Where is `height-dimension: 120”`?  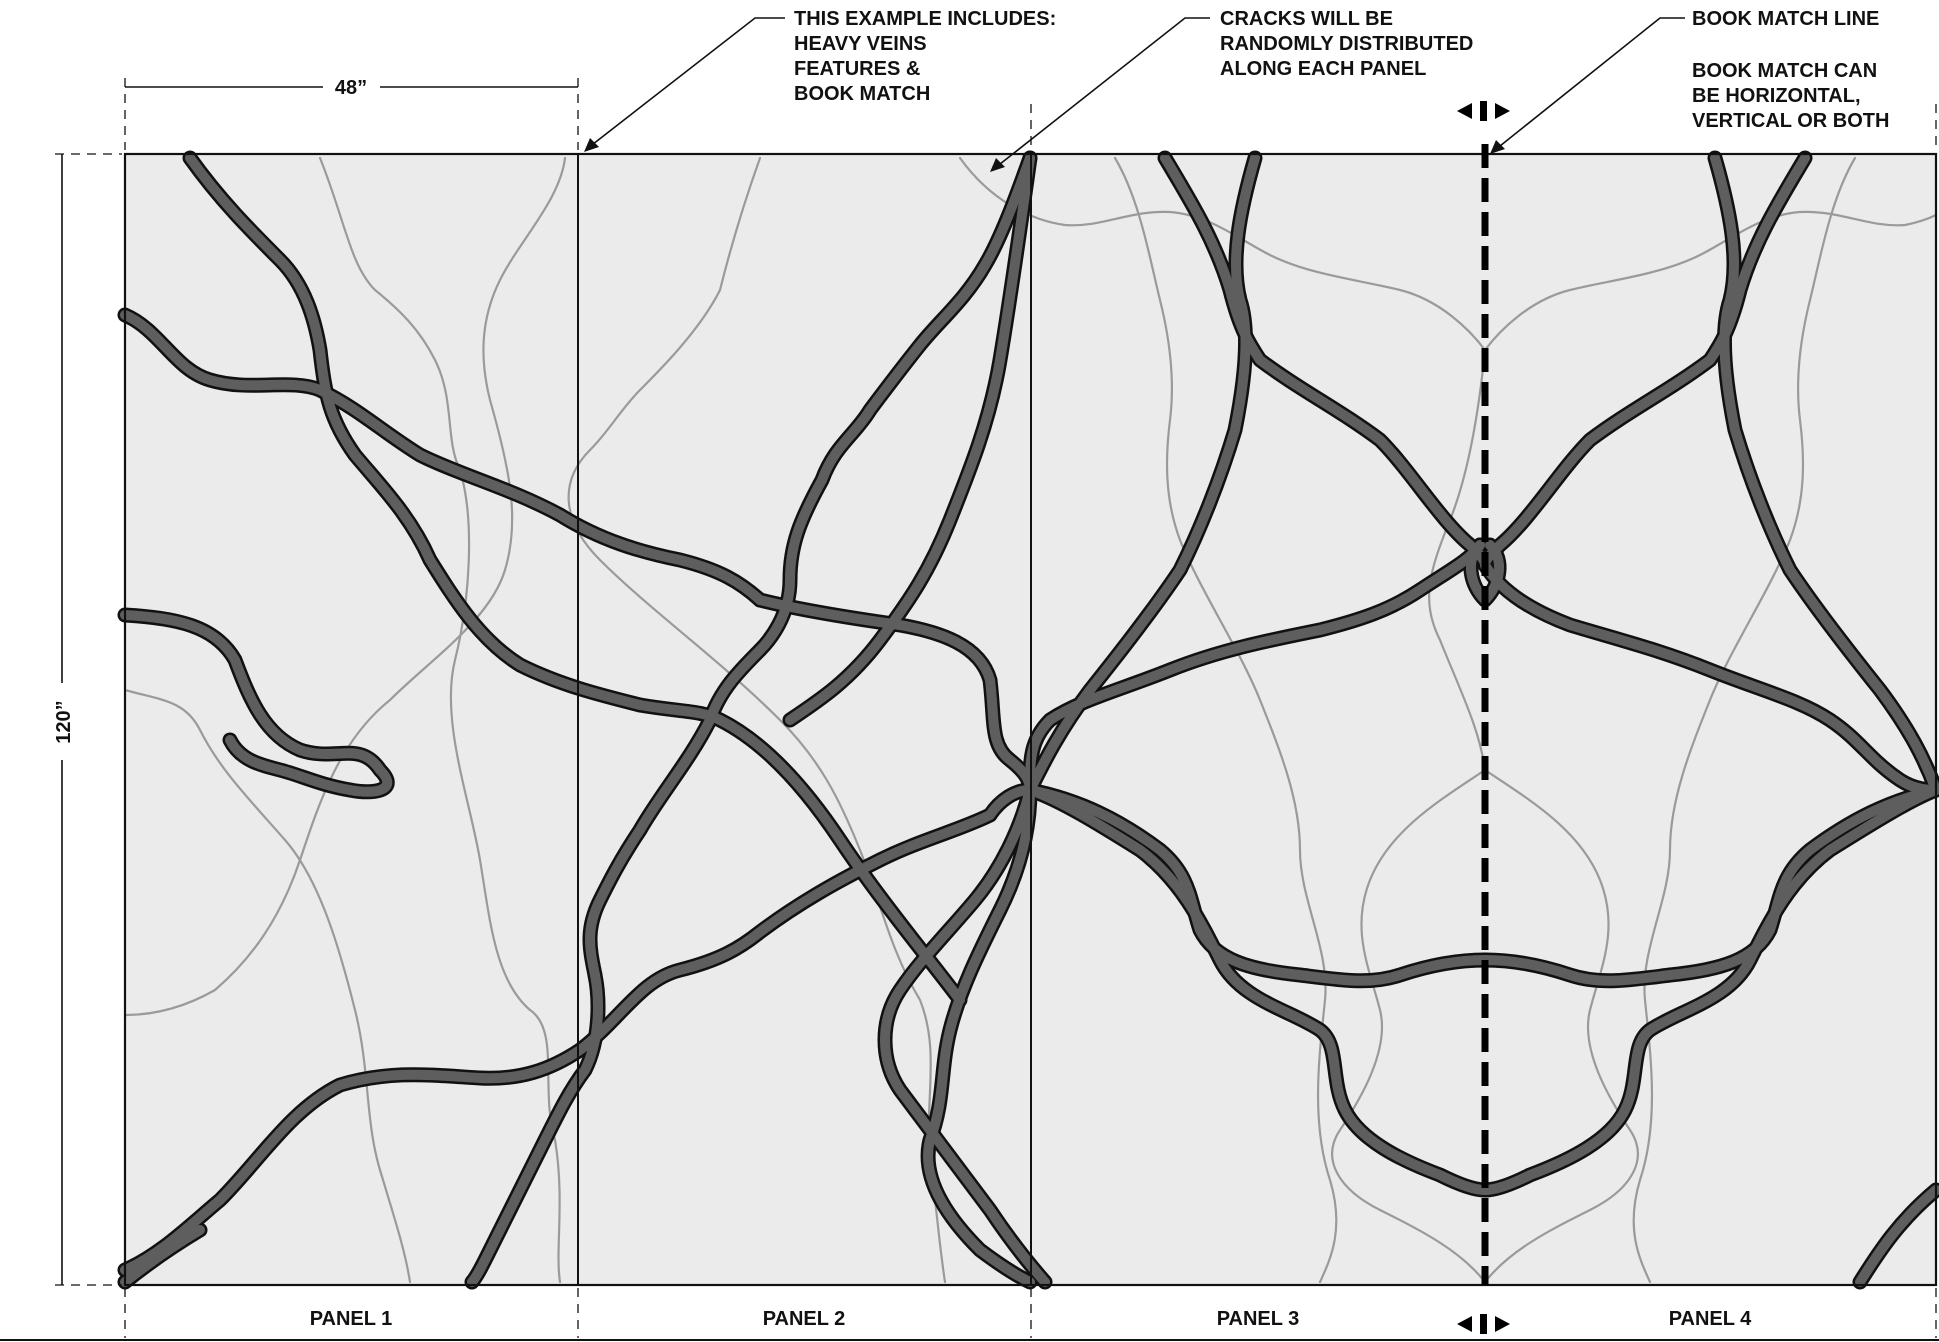 height-dimension: 120” is located at coordinates (87, 719).